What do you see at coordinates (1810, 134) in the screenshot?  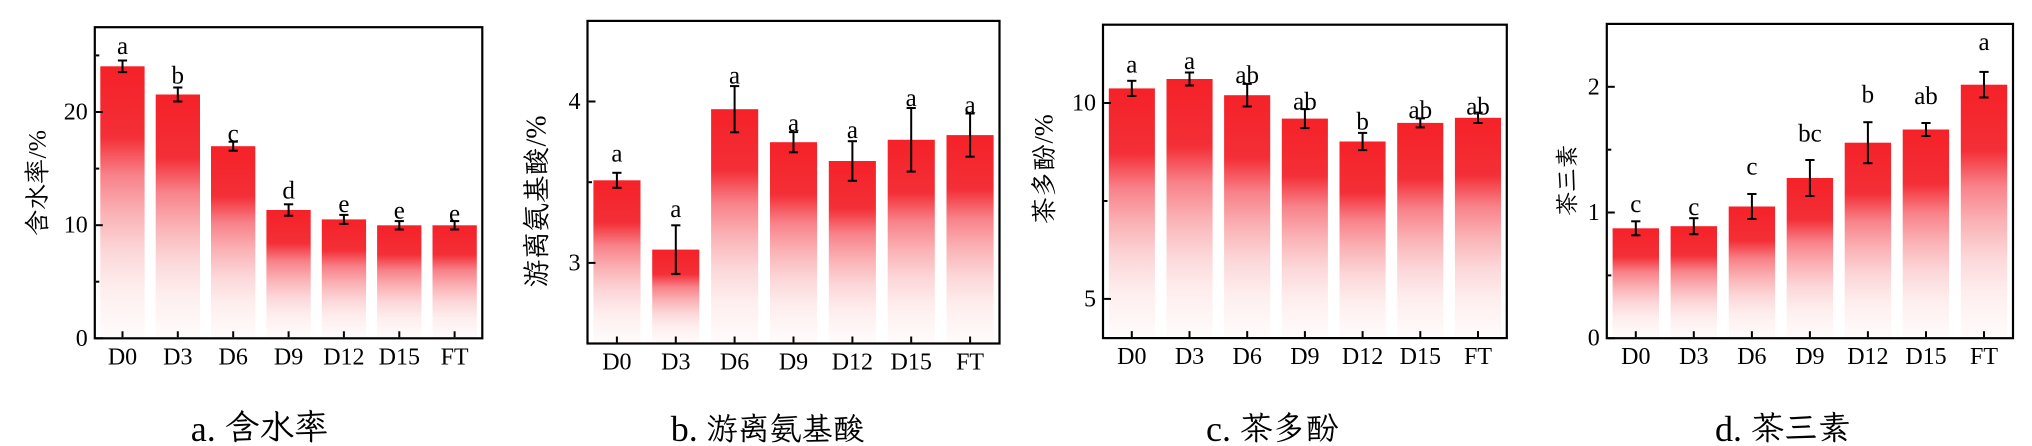 I see `svg-text: bc` at bounding box center [1810, 134].